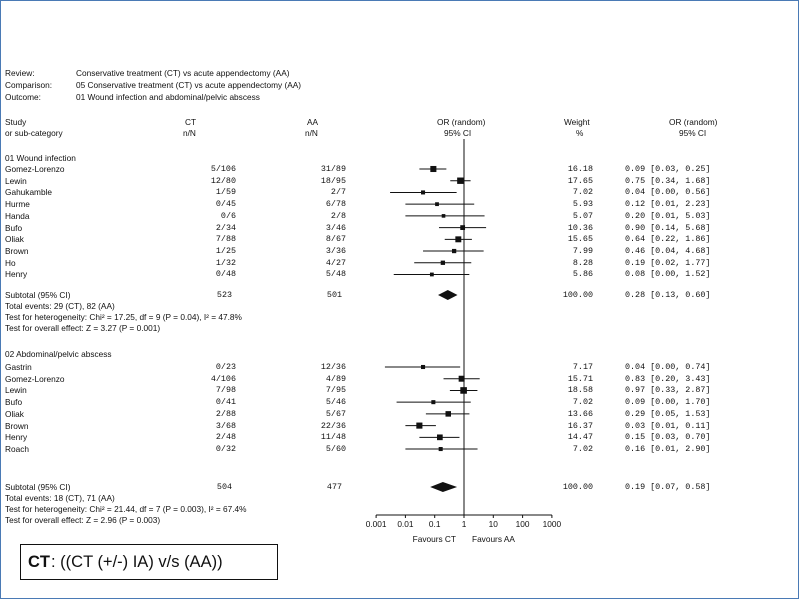 This screenshot has width=800, height=600. What do you see at coordinates (693, 133) in the screenshot?
I see `col-or-right-subheader: 95% CI` at bounding box center [693, 133].